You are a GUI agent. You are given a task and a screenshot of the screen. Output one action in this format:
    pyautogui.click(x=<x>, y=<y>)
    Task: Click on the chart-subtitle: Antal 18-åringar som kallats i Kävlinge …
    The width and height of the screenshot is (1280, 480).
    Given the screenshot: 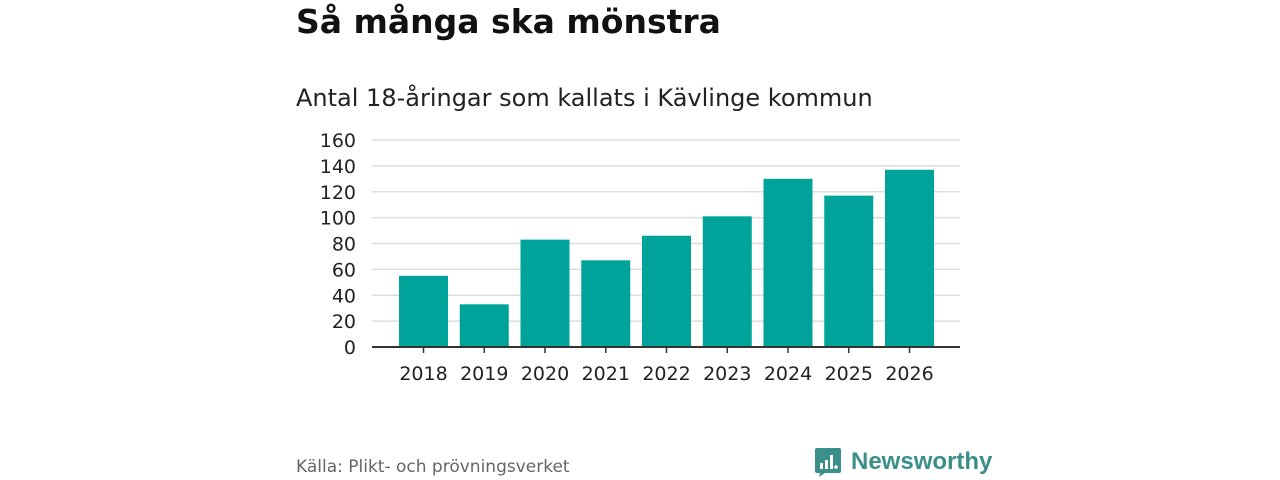 What is the action you would take?
    pyautogui.click(x=584, y=98)
    